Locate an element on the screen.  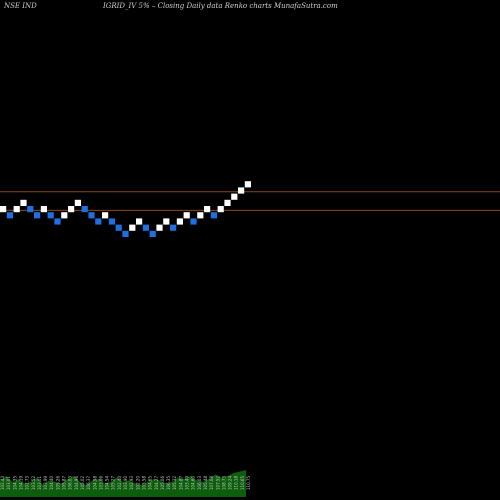
volume-price-label: 110.75 is located at coordinates (248, 483).